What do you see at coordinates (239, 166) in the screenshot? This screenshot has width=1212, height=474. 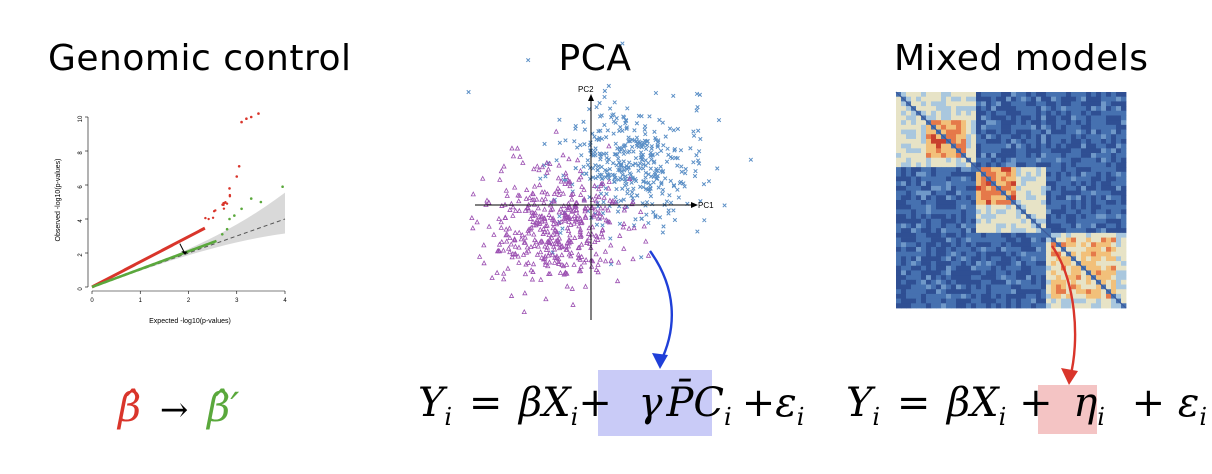 I see `qq-inflated-point` at bounding box center [239, 166].